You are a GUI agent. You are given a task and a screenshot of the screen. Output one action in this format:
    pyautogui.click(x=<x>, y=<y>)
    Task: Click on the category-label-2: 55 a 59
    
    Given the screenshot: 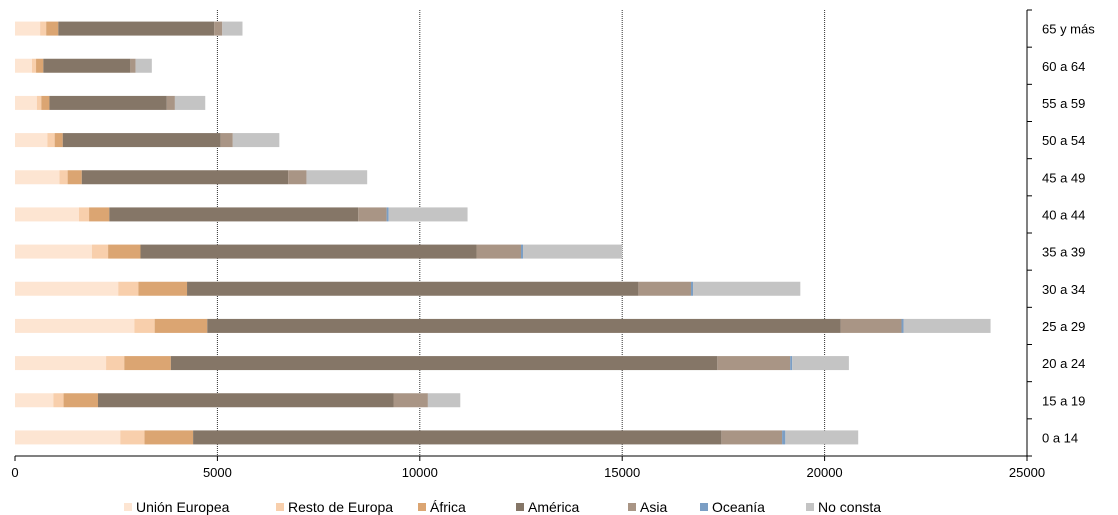 What is the action you would take?
    pyautogui.click(x=1063, y=103)
    